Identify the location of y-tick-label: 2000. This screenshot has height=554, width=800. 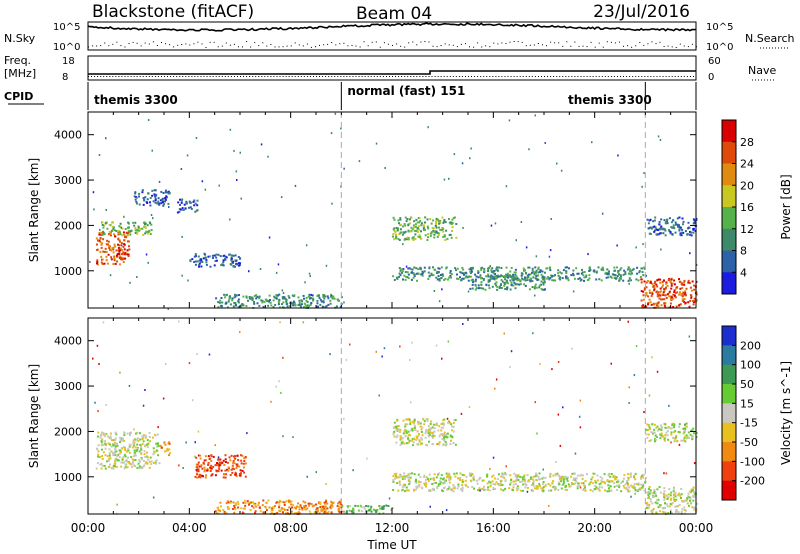
(68, 431).